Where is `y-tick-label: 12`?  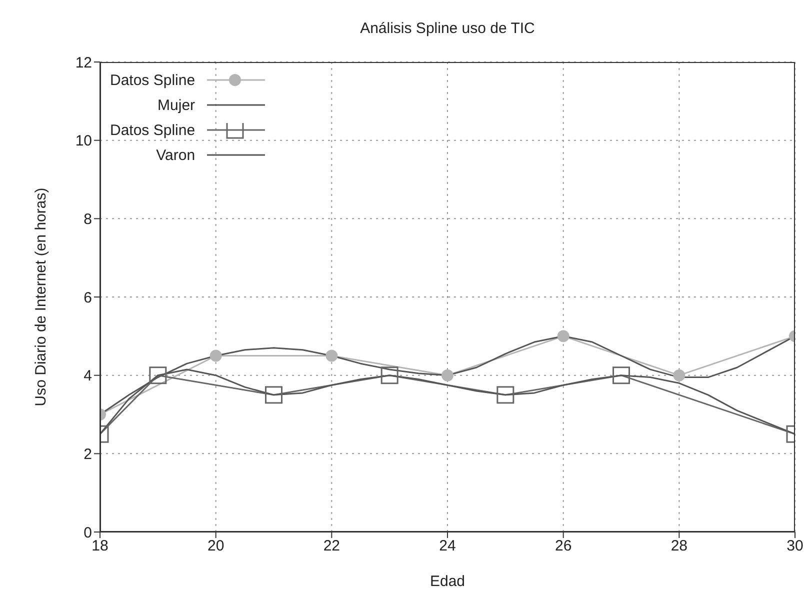 y-tick-label: 12 is located at coordinates (83, 63).